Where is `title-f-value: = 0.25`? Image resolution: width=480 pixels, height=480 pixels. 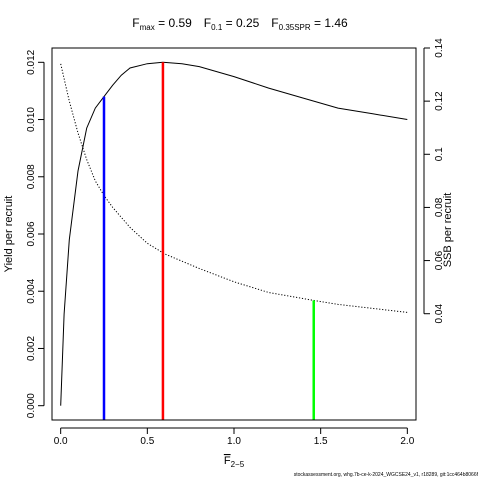 title-f-value: = 0.25 is located at coordinates (240, 23).